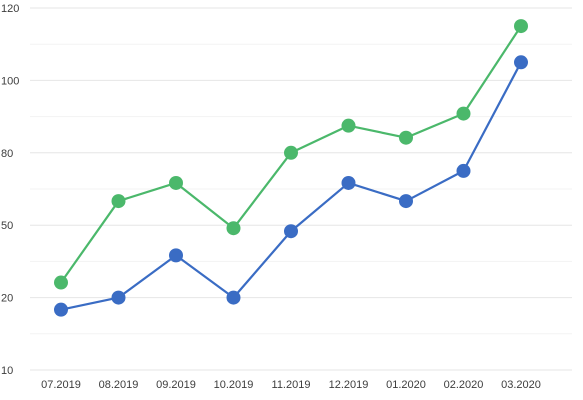  What do you see at coordinates (119, 385) in the screenshot?
I see `x-tick-label: 08.2019` at bounding box center [119, 385].